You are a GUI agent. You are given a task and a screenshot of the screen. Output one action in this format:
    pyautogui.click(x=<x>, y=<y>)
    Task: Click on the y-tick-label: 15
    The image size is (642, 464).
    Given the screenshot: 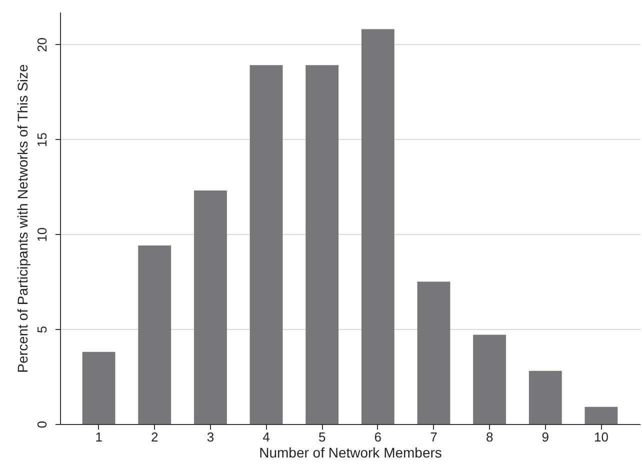 What is the action you would take?
    pyautogui.click(x=42, y=139)
    